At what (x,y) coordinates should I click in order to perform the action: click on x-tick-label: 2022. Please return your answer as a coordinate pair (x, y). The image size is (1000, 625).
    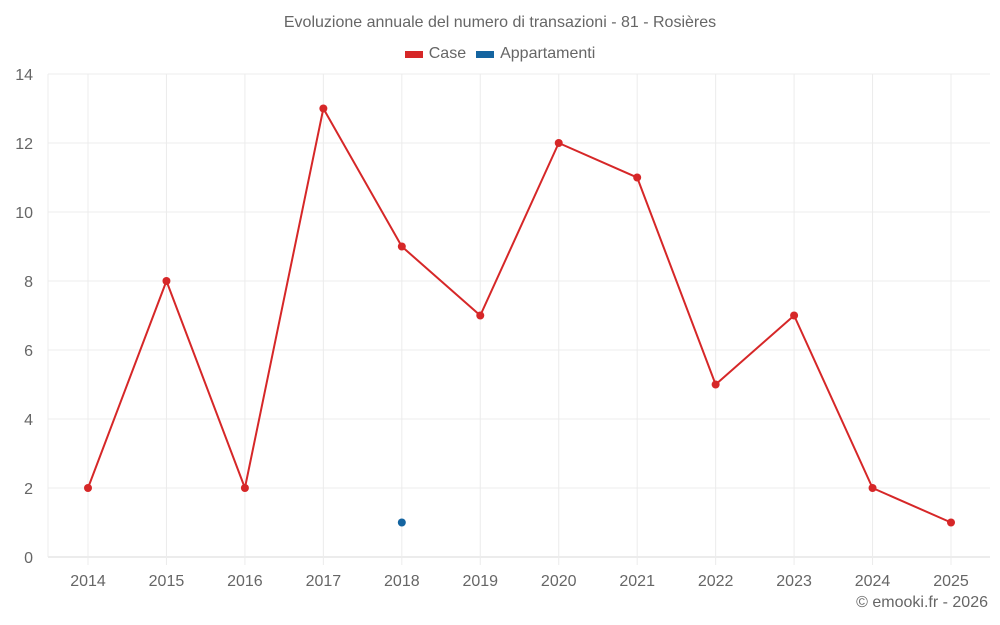
    Looking at the image, I should click on (716, 581).